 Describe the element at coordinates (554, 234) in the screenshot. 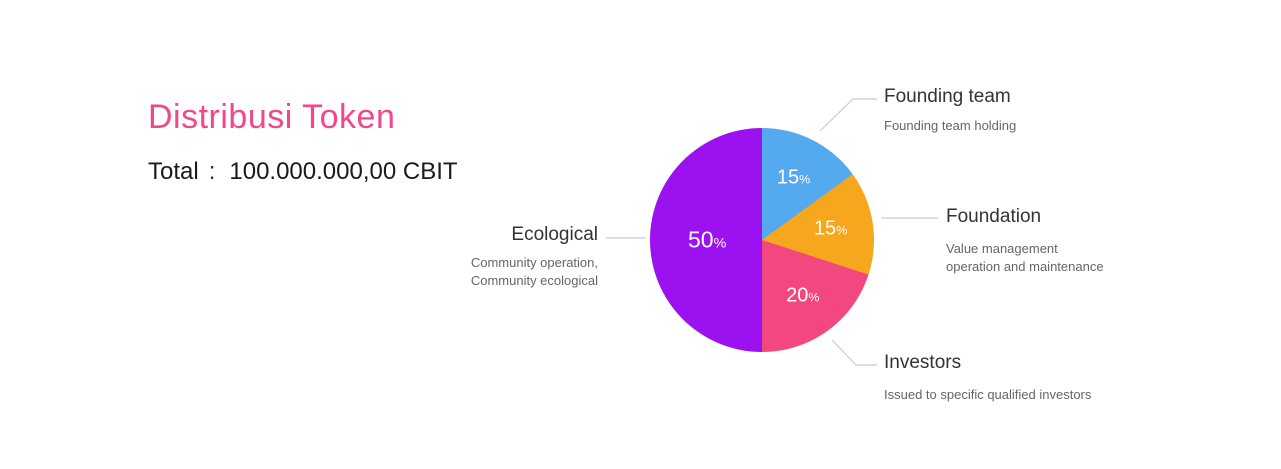

I see `slice-label-ecological: Ecological` at that location.